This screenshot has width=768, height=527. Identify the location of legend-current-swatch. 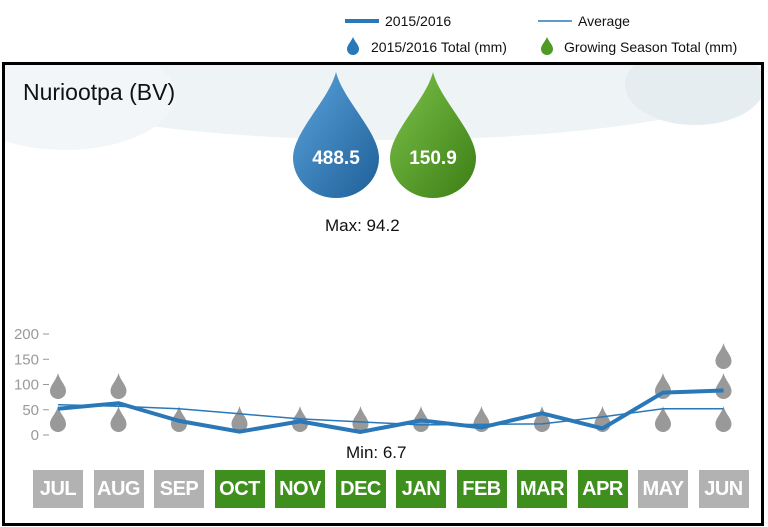
(362, 21).